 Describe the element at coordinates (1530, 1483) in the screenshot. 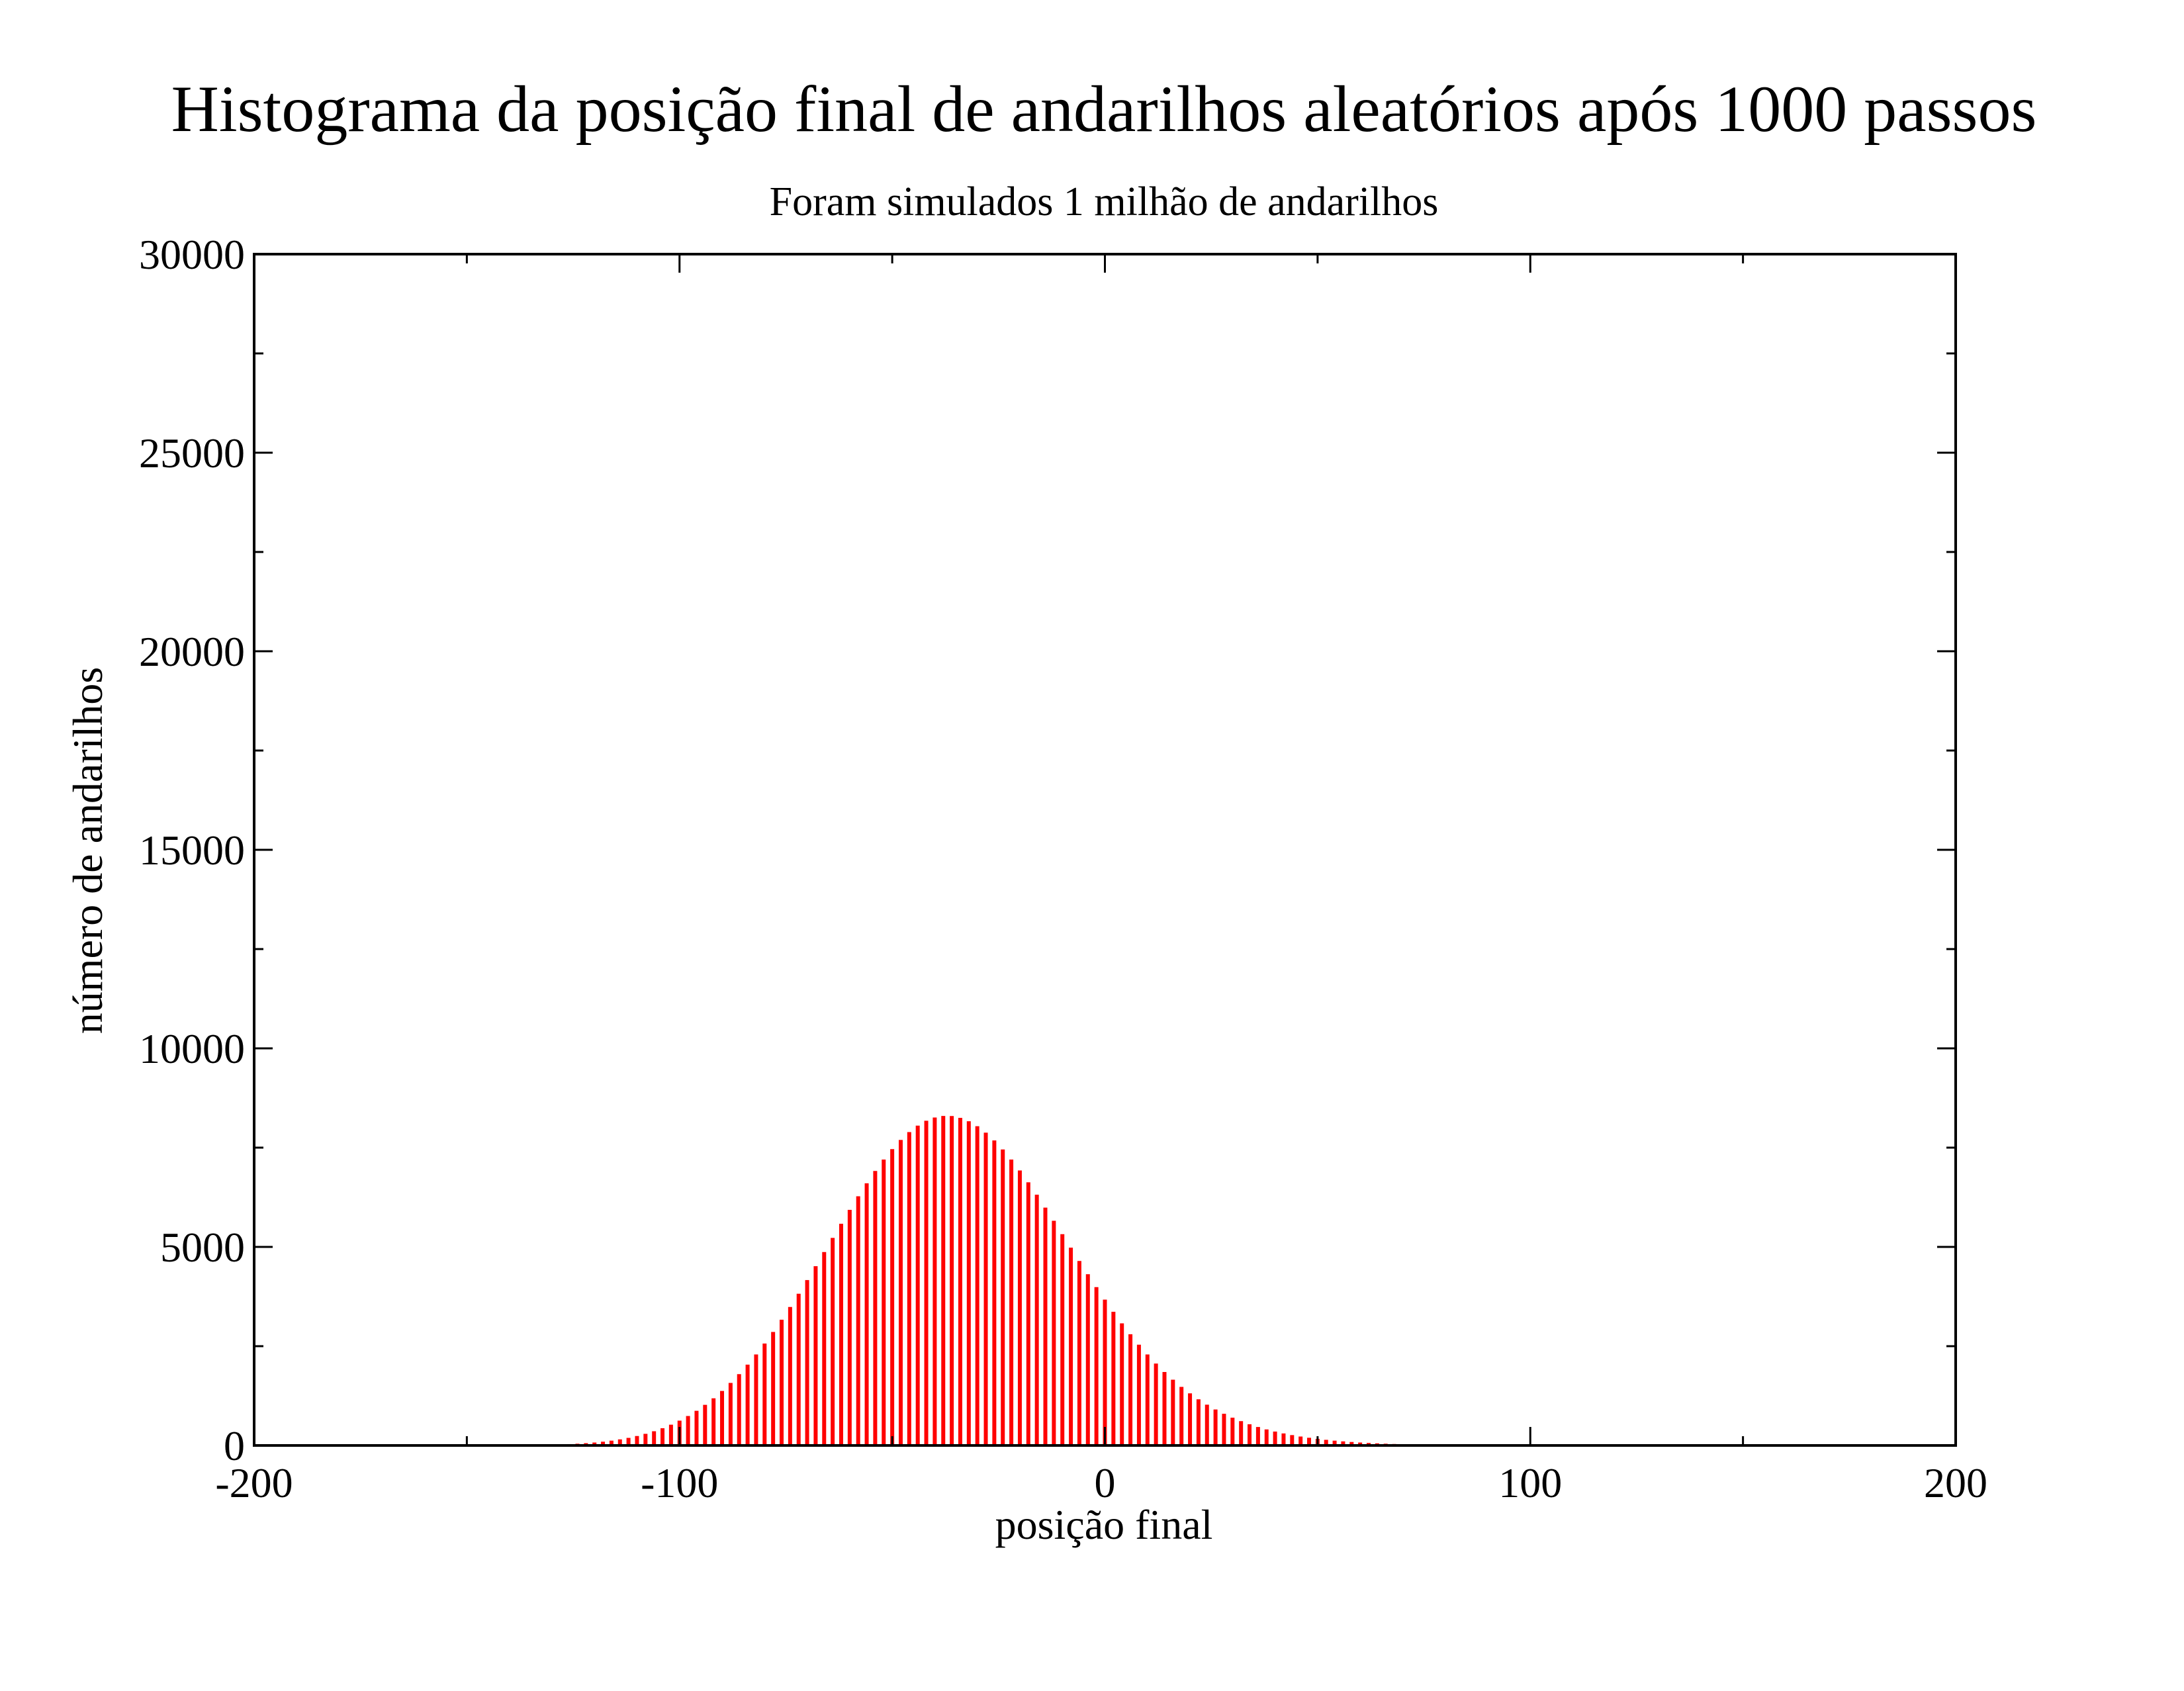

I see `x-tick-label: 100` at that location.